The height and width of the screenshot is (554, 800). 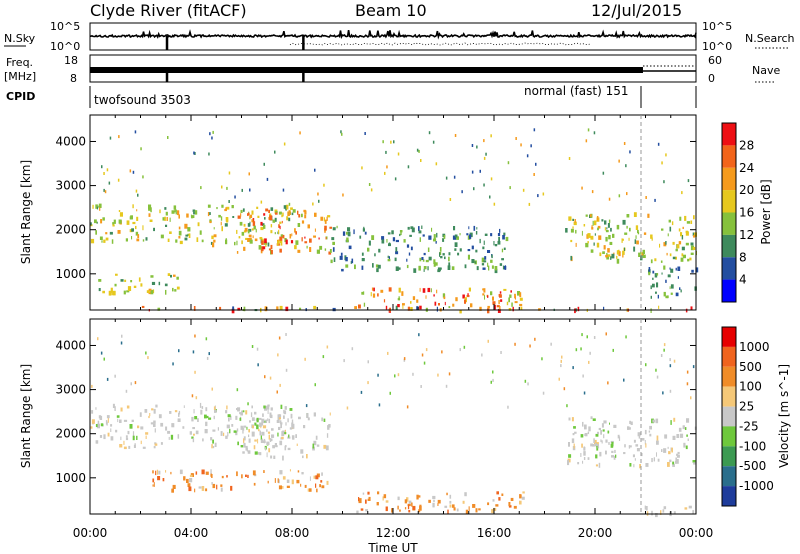 I want to click on nsearch-bottom-tick: 10^0, so click(x=717, y=46).